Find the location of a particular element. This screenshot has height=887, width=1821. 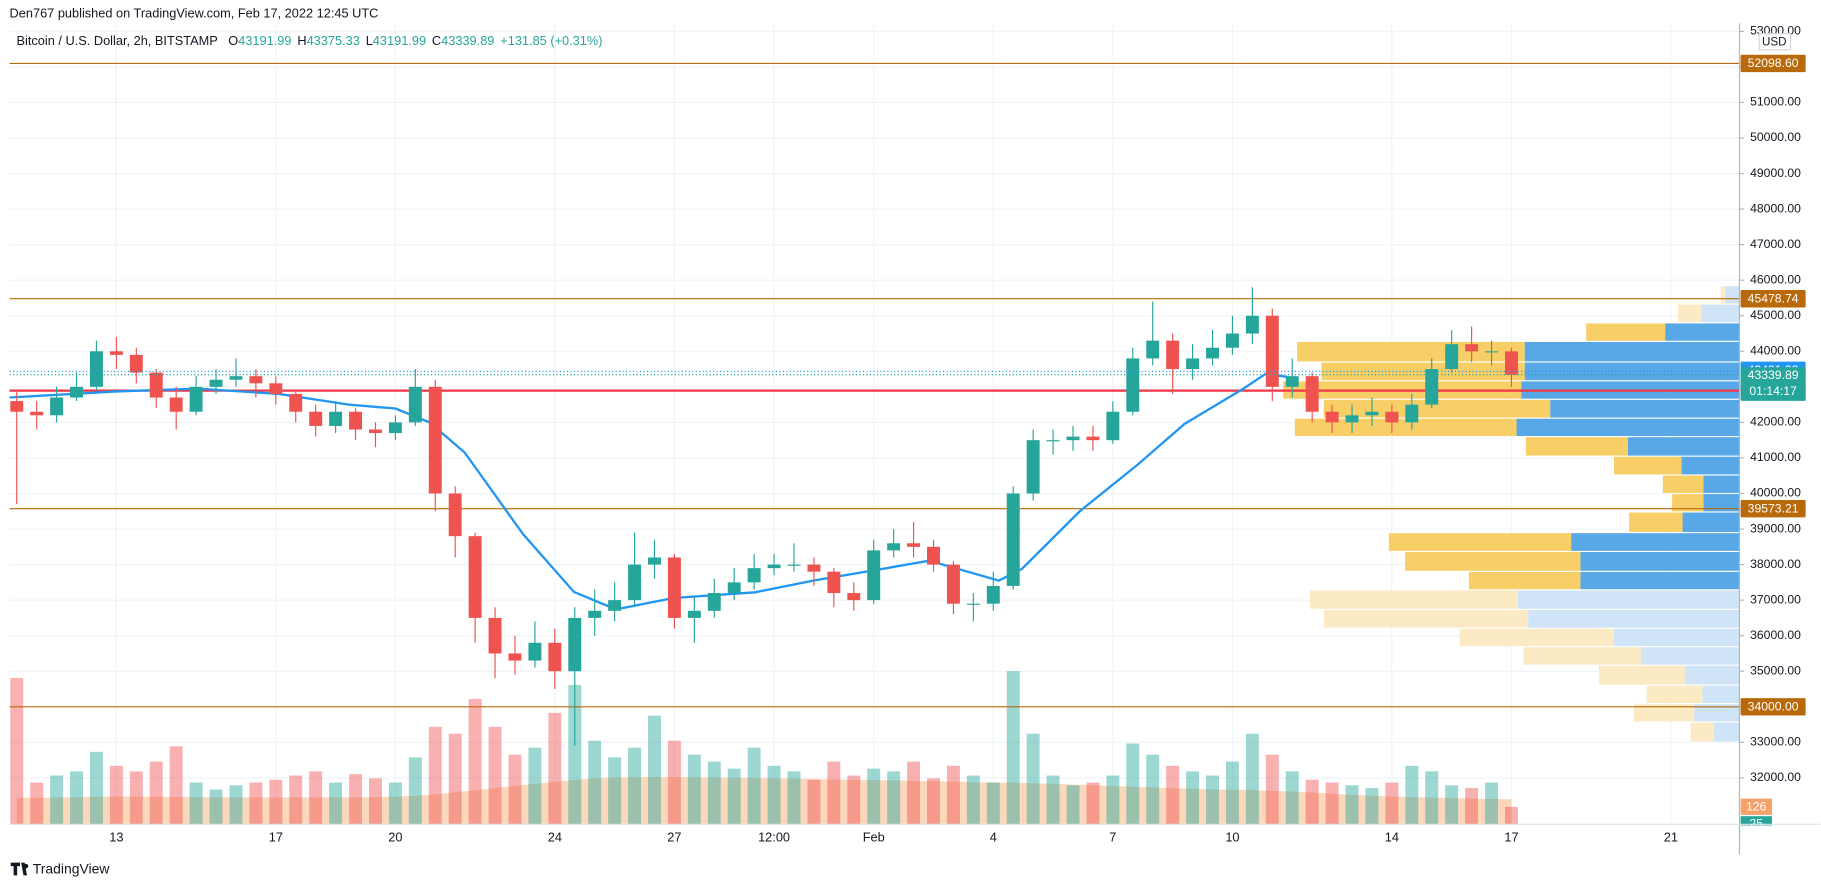

y-tick-label: 46000.00 is located at coordinates (1775, 279).